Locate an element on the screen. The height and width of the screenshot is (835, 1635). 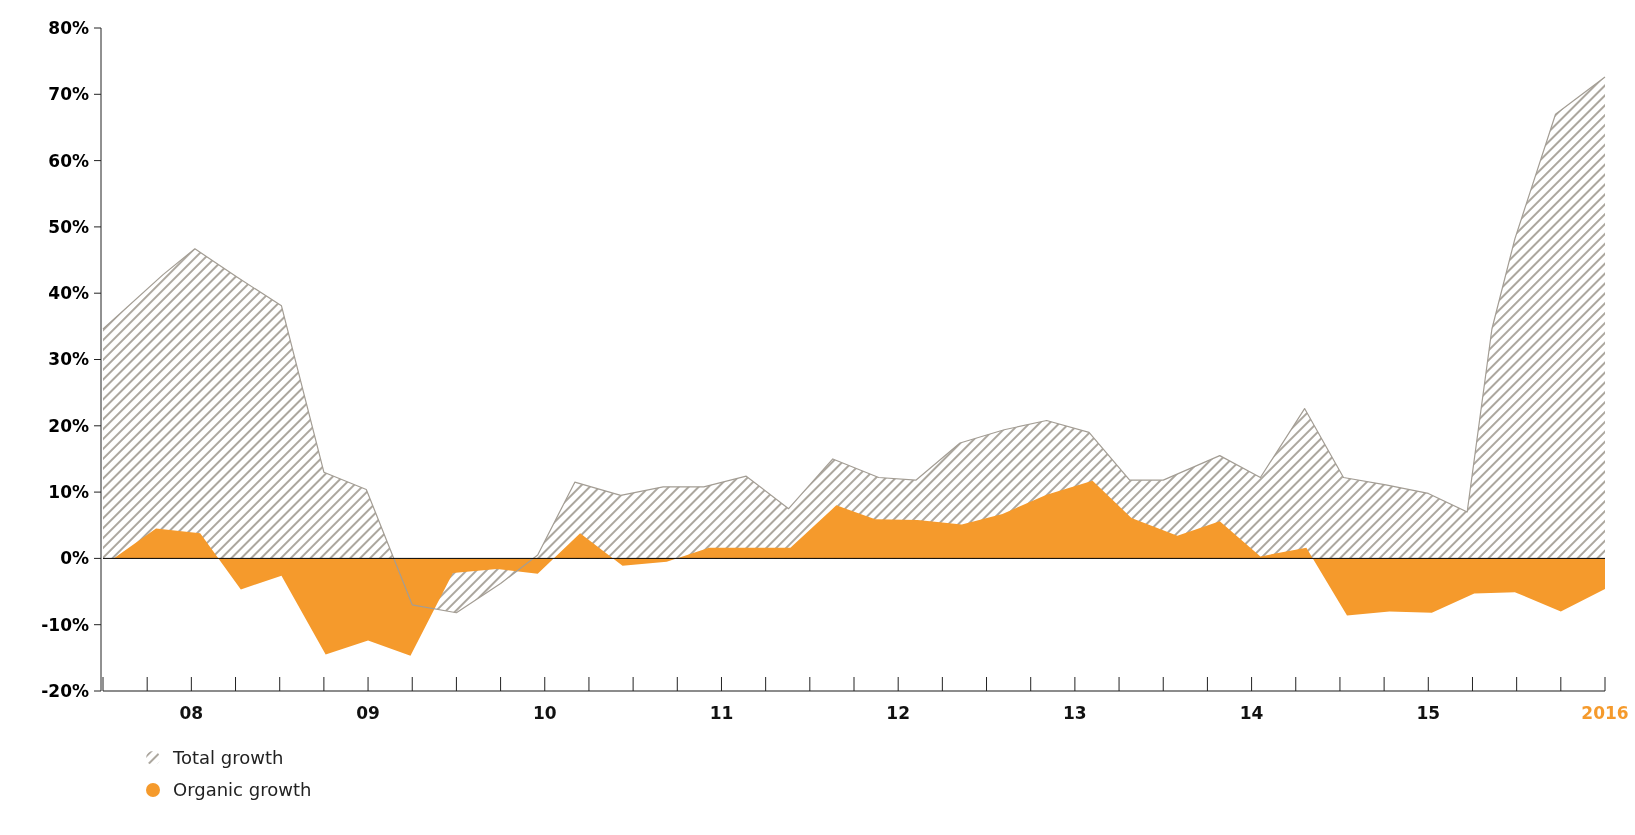
y-tick-label: 40% is located at coordinates (68, 293).